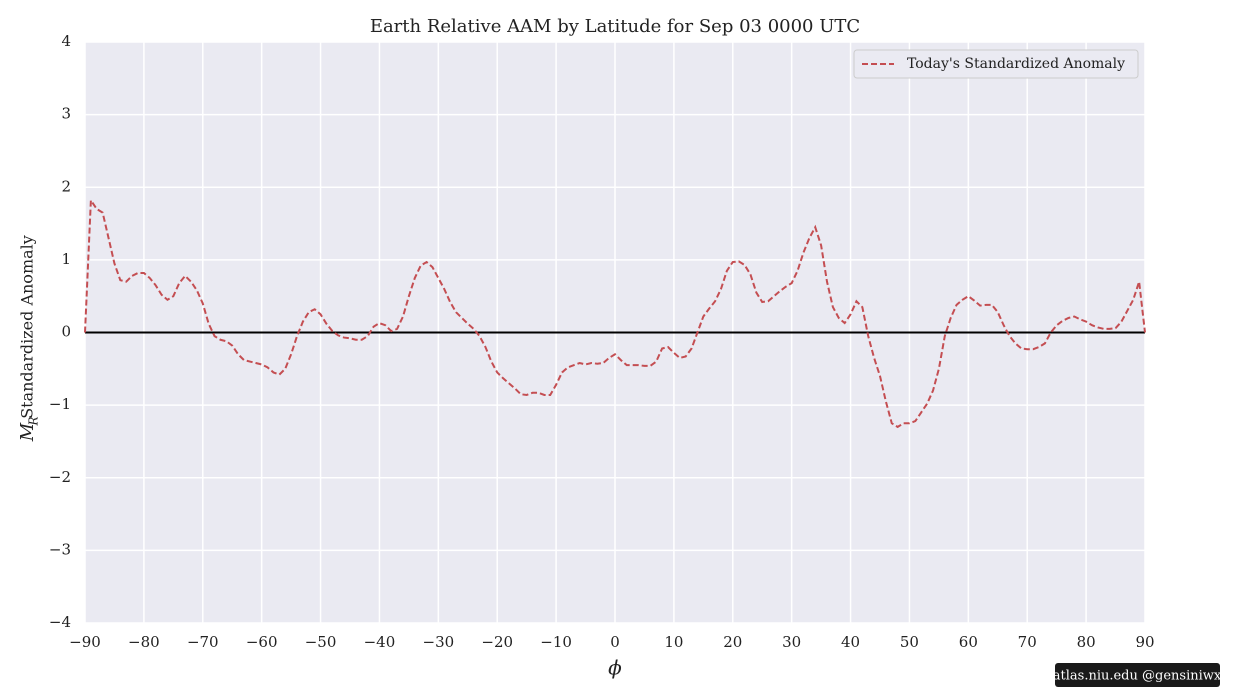 The image size is (1246, 700). Describe the element at coordinates (497, 642) in the screenshot. I see `x-tick-label: −20` at that location.